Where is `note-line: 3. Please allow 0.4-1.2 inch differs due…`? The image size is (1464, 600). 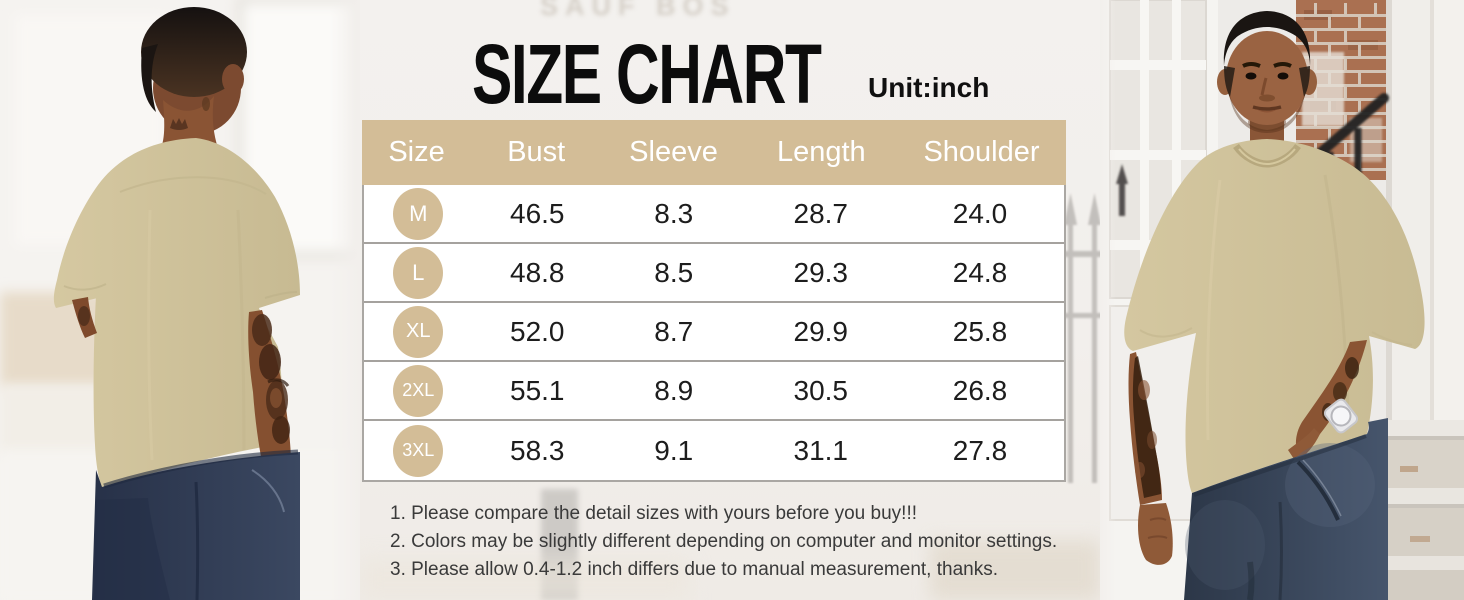
note-line: 3. Please allow 0.4-1.2 inch differs due… is located at coordinates (694, 569).